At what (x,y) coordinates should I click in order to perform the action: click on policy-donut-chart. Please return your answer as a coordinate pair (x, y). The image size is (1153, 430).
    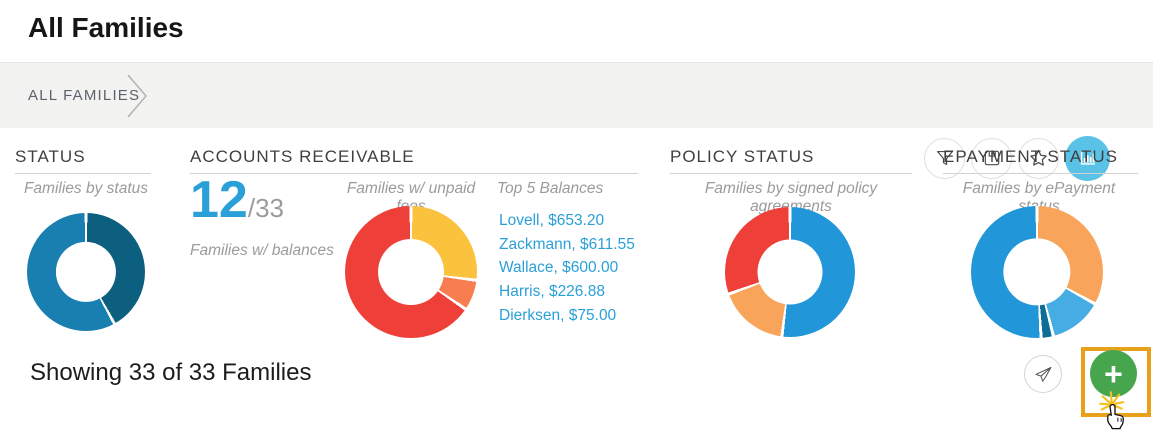
    Looking at the image, I should click on (790, 272).